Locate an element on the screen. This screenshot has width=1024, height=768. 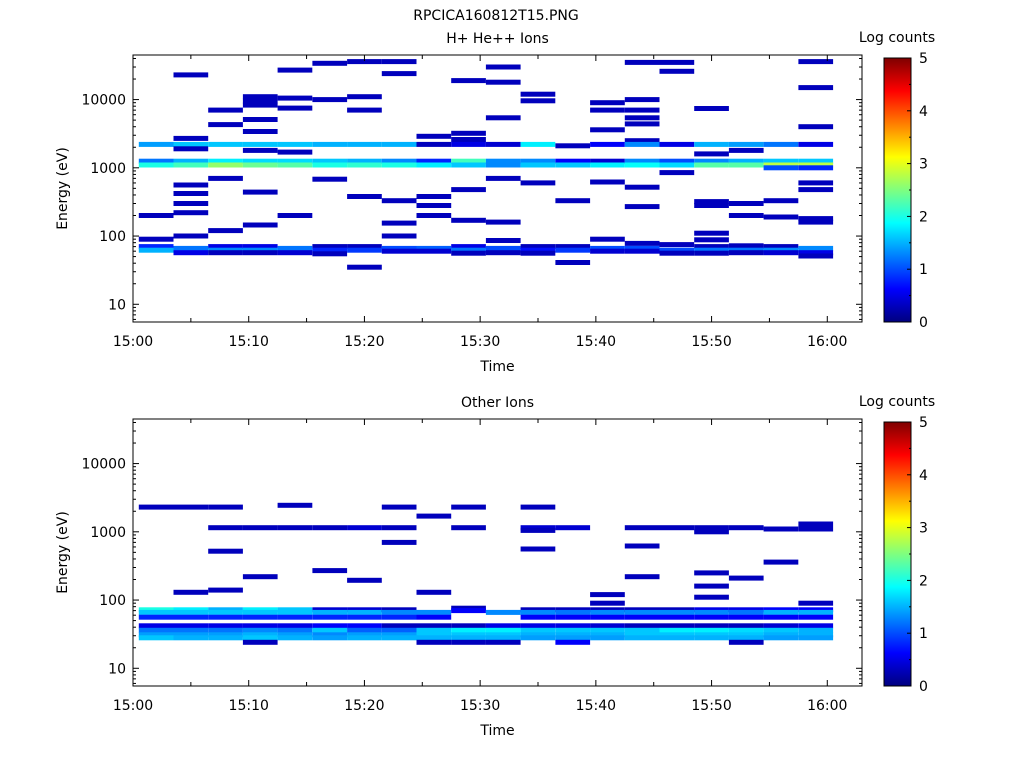
x-tick-label: 15:40 is located at coordinates (596, 342).